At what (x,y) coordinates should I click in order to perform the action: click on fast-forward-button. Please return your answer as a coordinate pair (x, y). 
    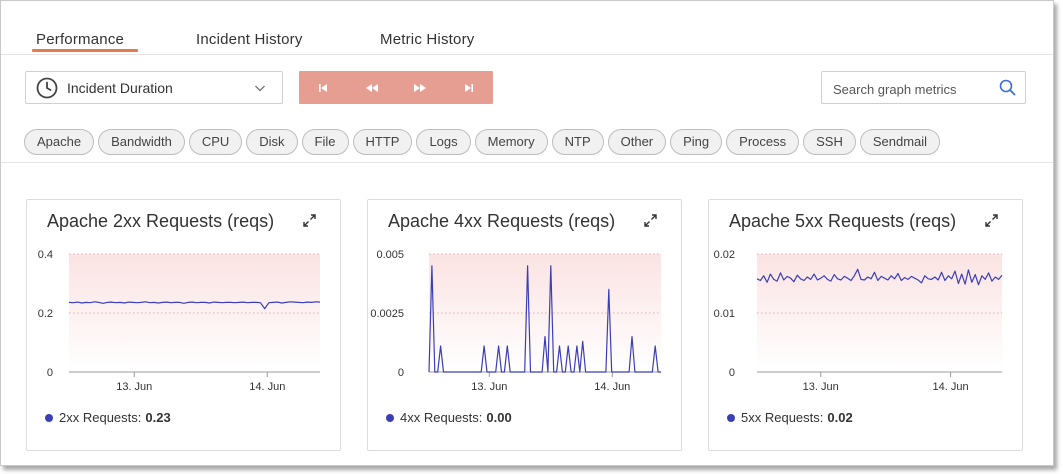
    Looking at the image, I should click on (420, 87).